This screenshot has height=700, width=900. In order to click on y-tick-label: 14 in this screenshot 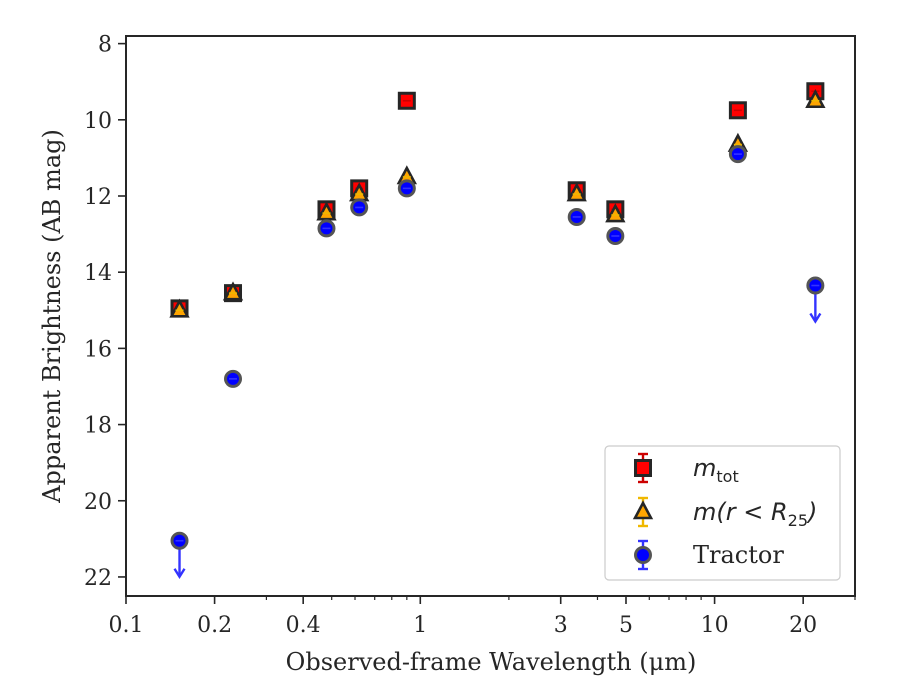, I will do `click(98, 273)`.